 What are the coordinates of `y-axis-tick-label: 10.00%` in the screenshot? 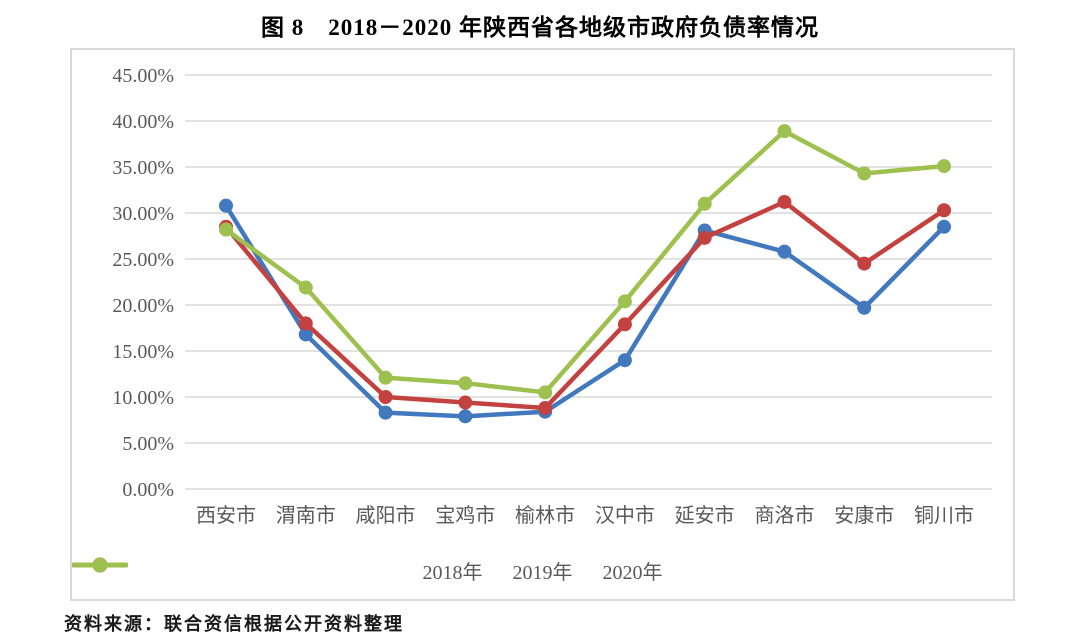 It's located at (143, 398).